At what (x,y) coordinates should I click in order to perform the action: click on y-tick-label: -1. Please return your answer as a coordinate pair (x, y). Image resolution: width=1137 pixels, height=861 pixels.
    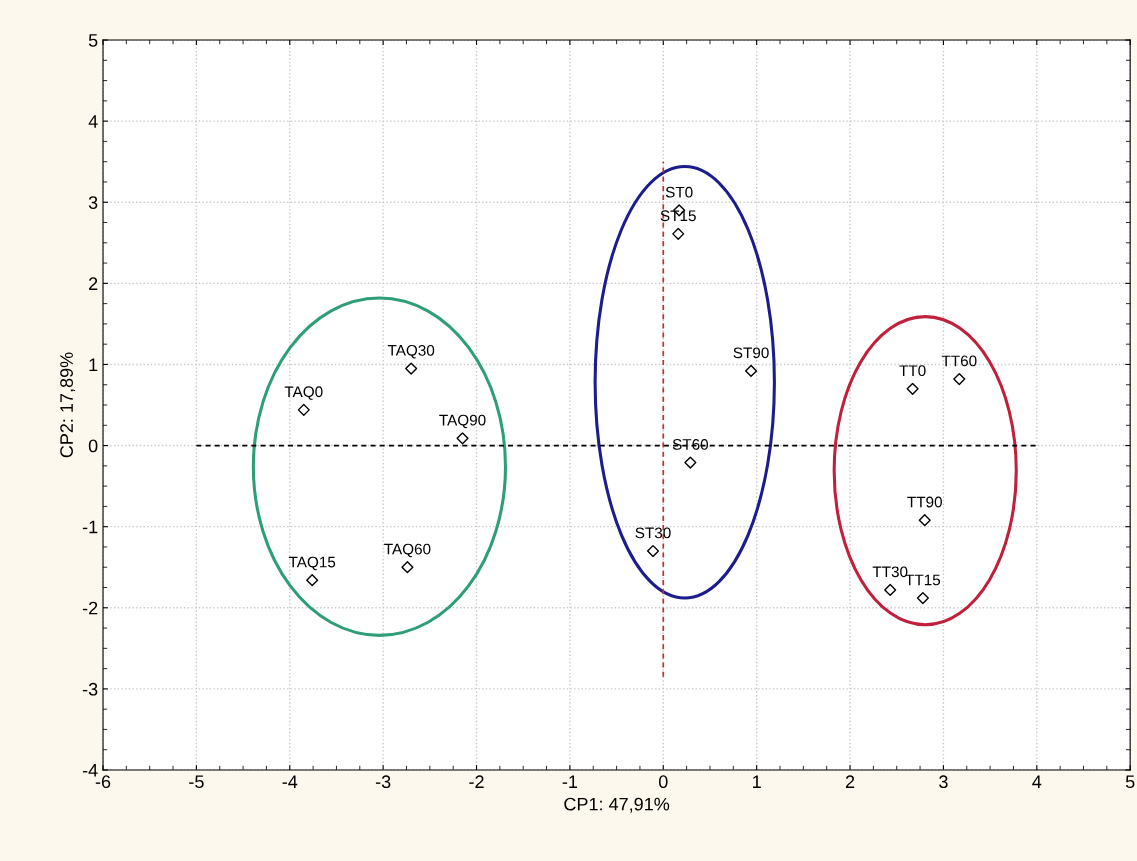
    Looking at the image, I should click on (90, 527).